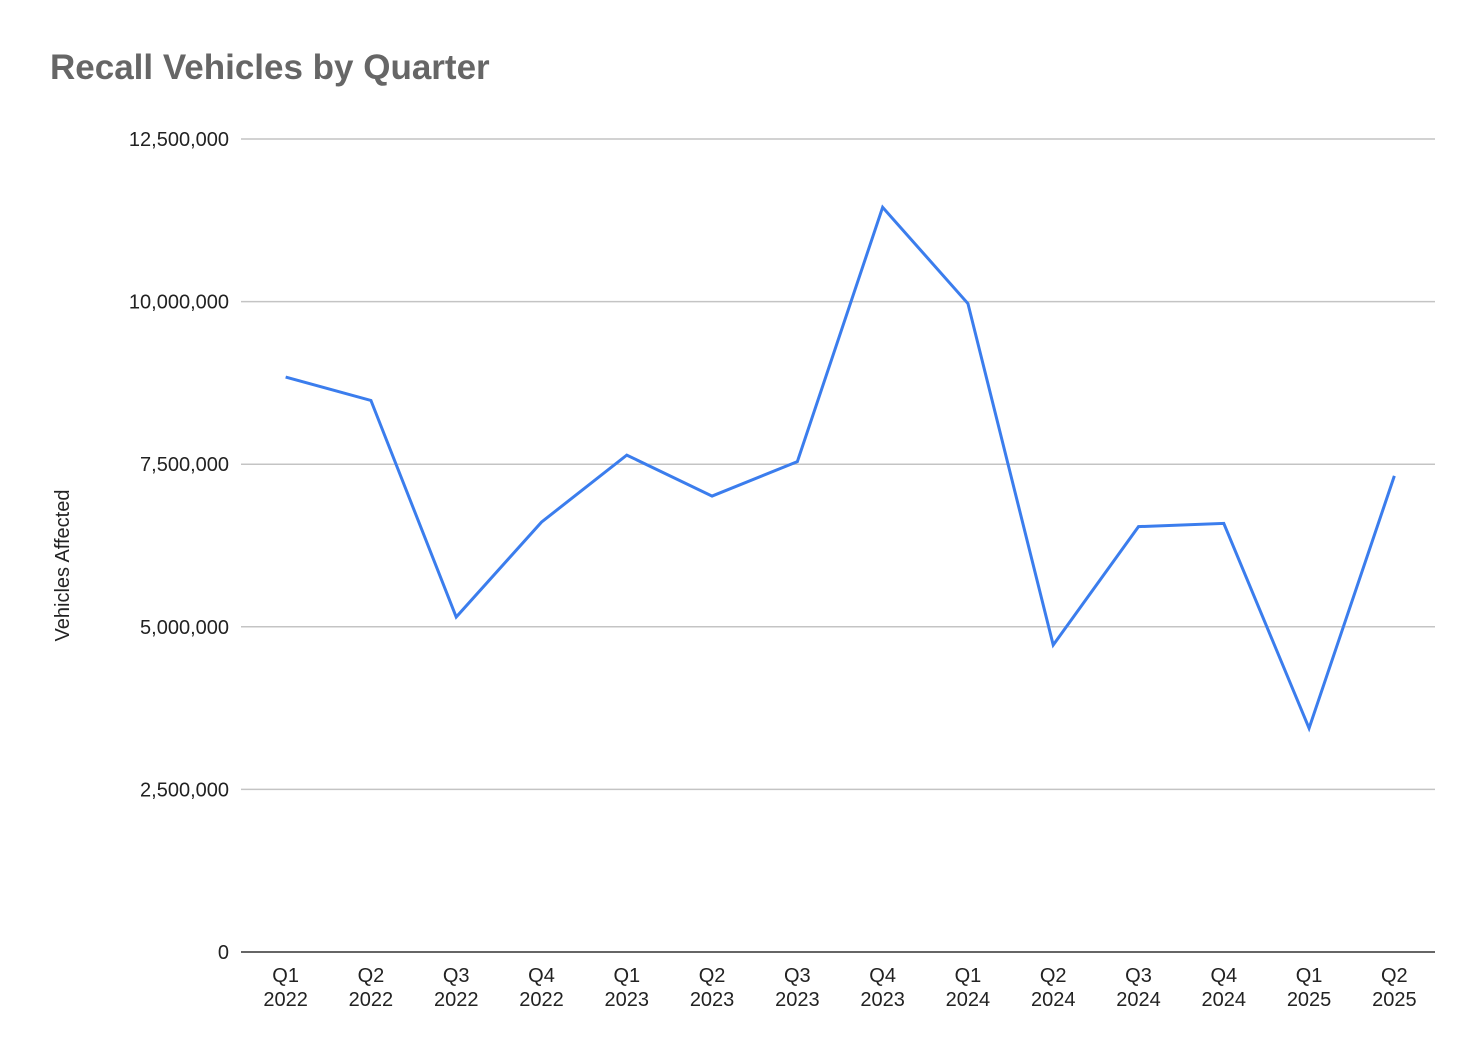 Image resolution: width=1484 pixels, height=1060 pixels. Describe the element at coordinates (63, 566) in the screenshot. I see `y-axis-label: Vehicles Affected` at that location.